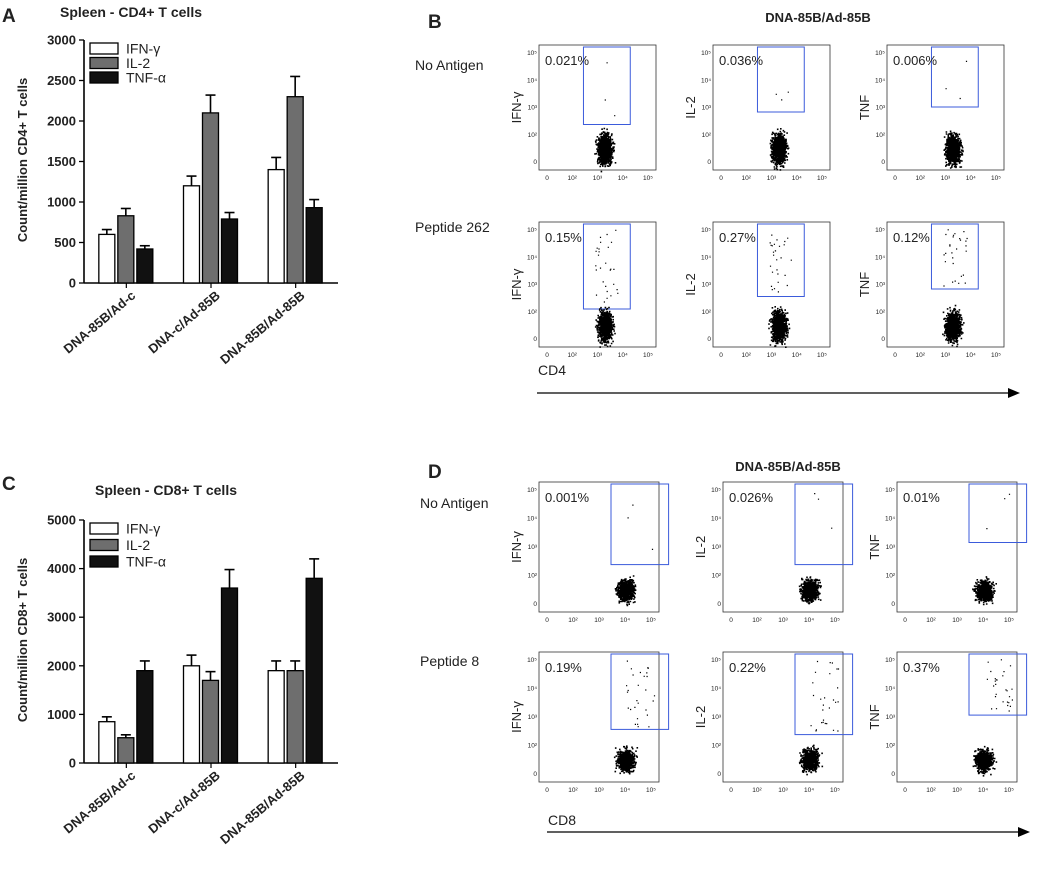 The width and height of the screenshot is (1050, 887). What do you see at coordinates (567, 60) in the screenshot?
I see `percentage-label: 0.021%` at bounding box center [567, 60].